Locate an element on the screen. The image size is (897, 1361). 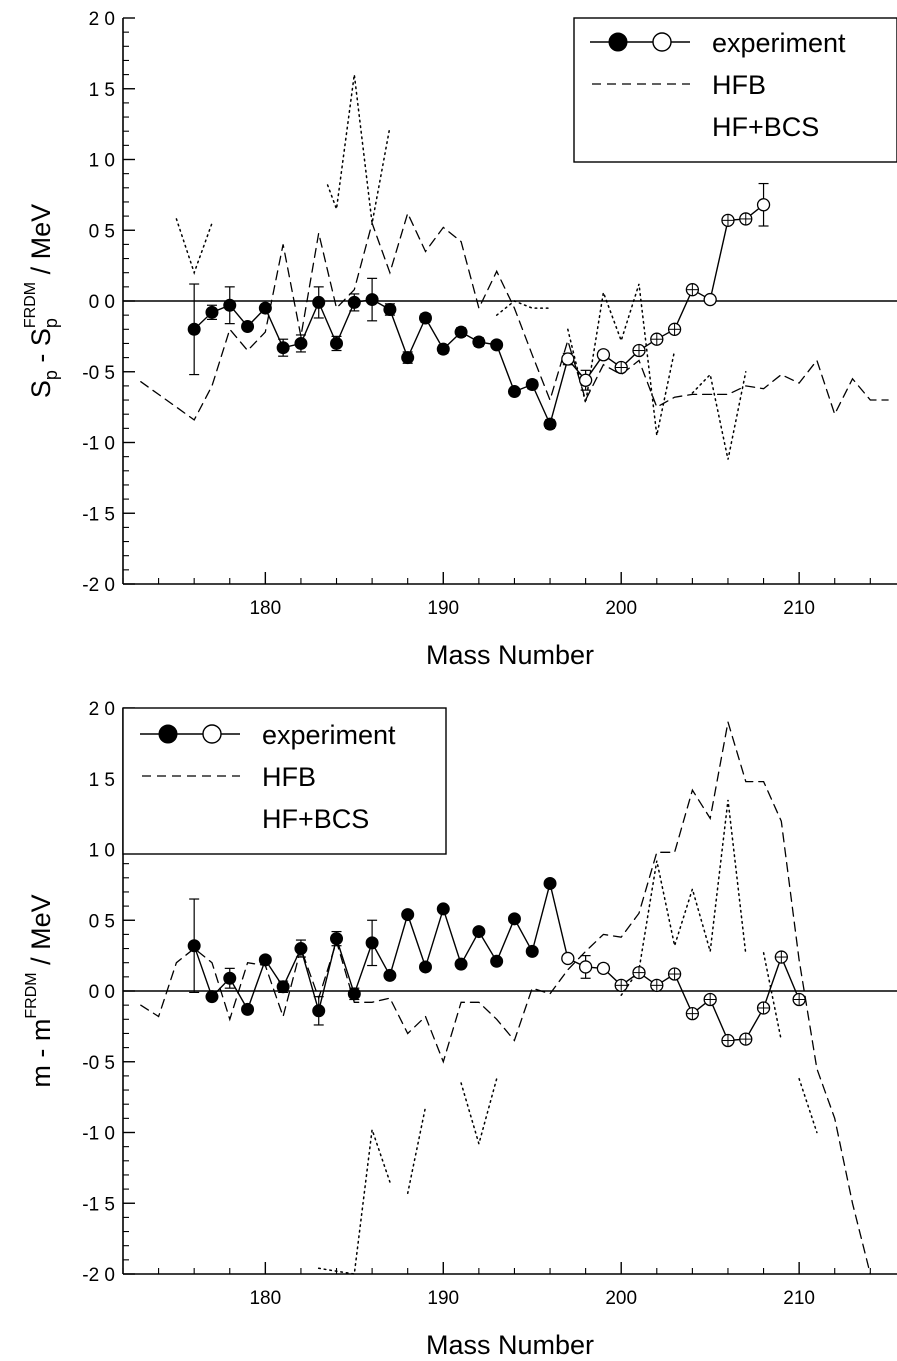
chart-1-ytick-label: 1 5 is located at coordinates (102, 90).